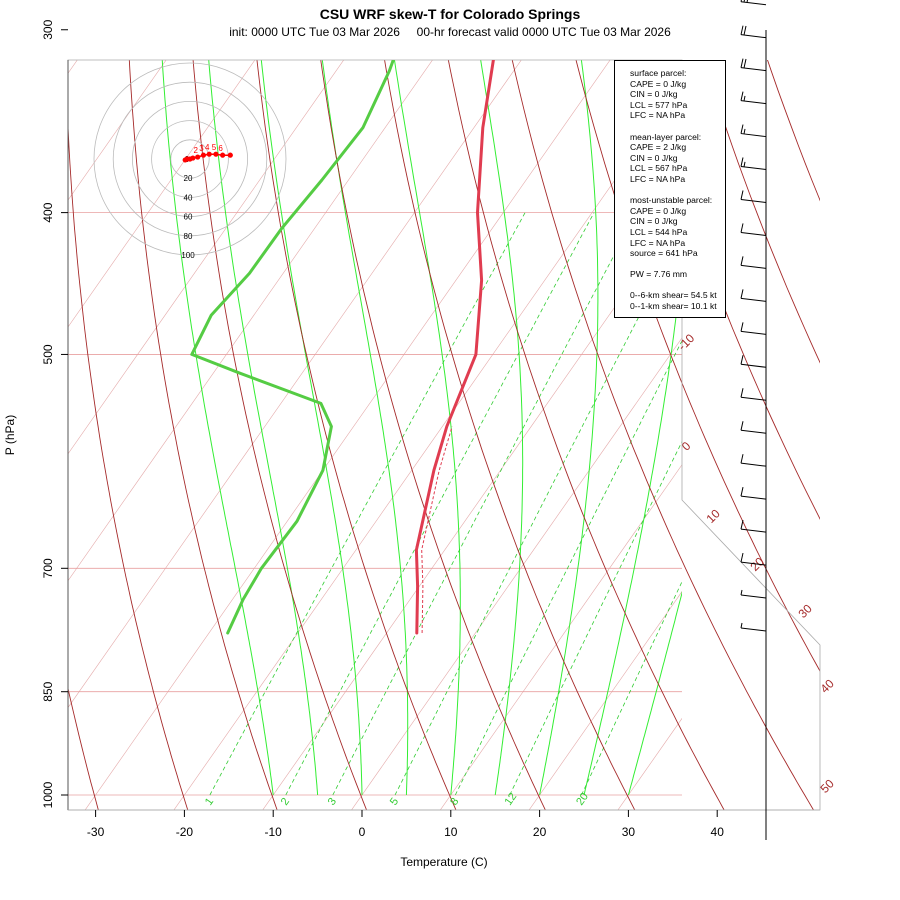 The width and height of the screenshot is (900, 900). Describe the element at coordinates (658, 147) in the screenshot. I see `mean-layer-cape: CAPE = 2 J/kg` at that location.